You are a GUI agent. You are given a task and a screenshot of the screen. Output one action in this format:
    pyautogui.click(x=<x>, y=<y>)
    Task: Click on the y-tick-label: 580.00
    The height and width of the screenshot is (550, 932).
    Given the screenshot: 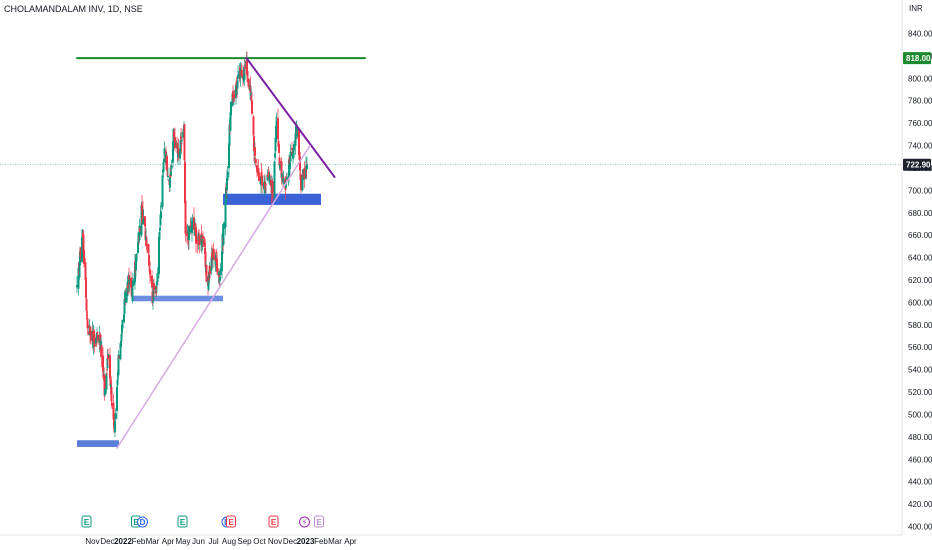 What is the action you would take?
    pyautogui.click(x=920, y=325)
    